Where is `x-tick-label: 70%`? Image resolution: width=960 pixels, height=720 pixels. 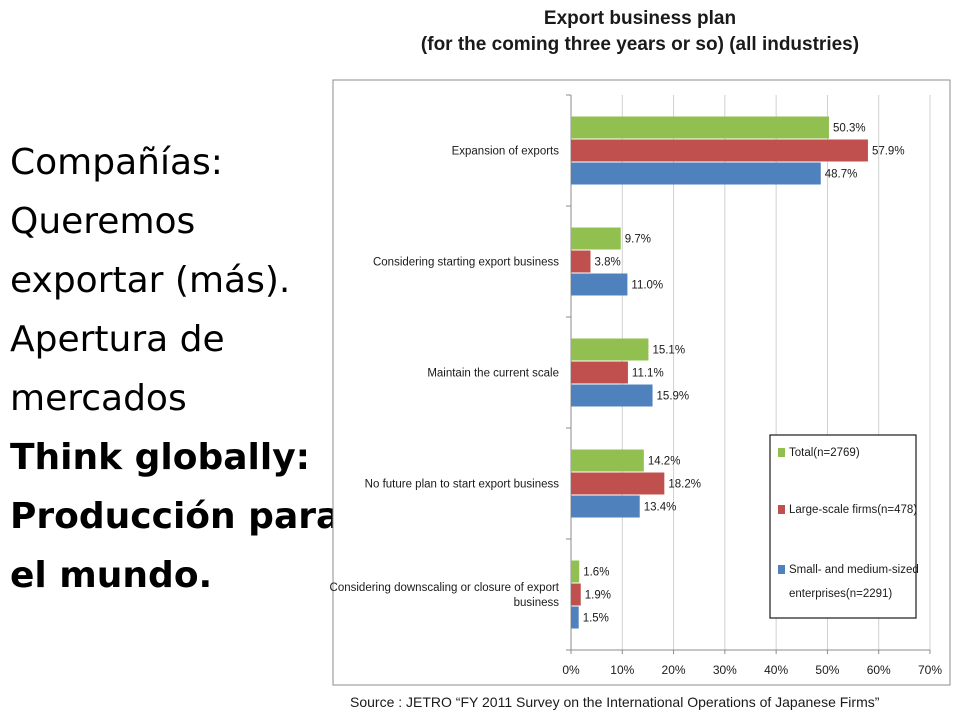
x-tick-label: 70% is located at coordinates (930, 670).